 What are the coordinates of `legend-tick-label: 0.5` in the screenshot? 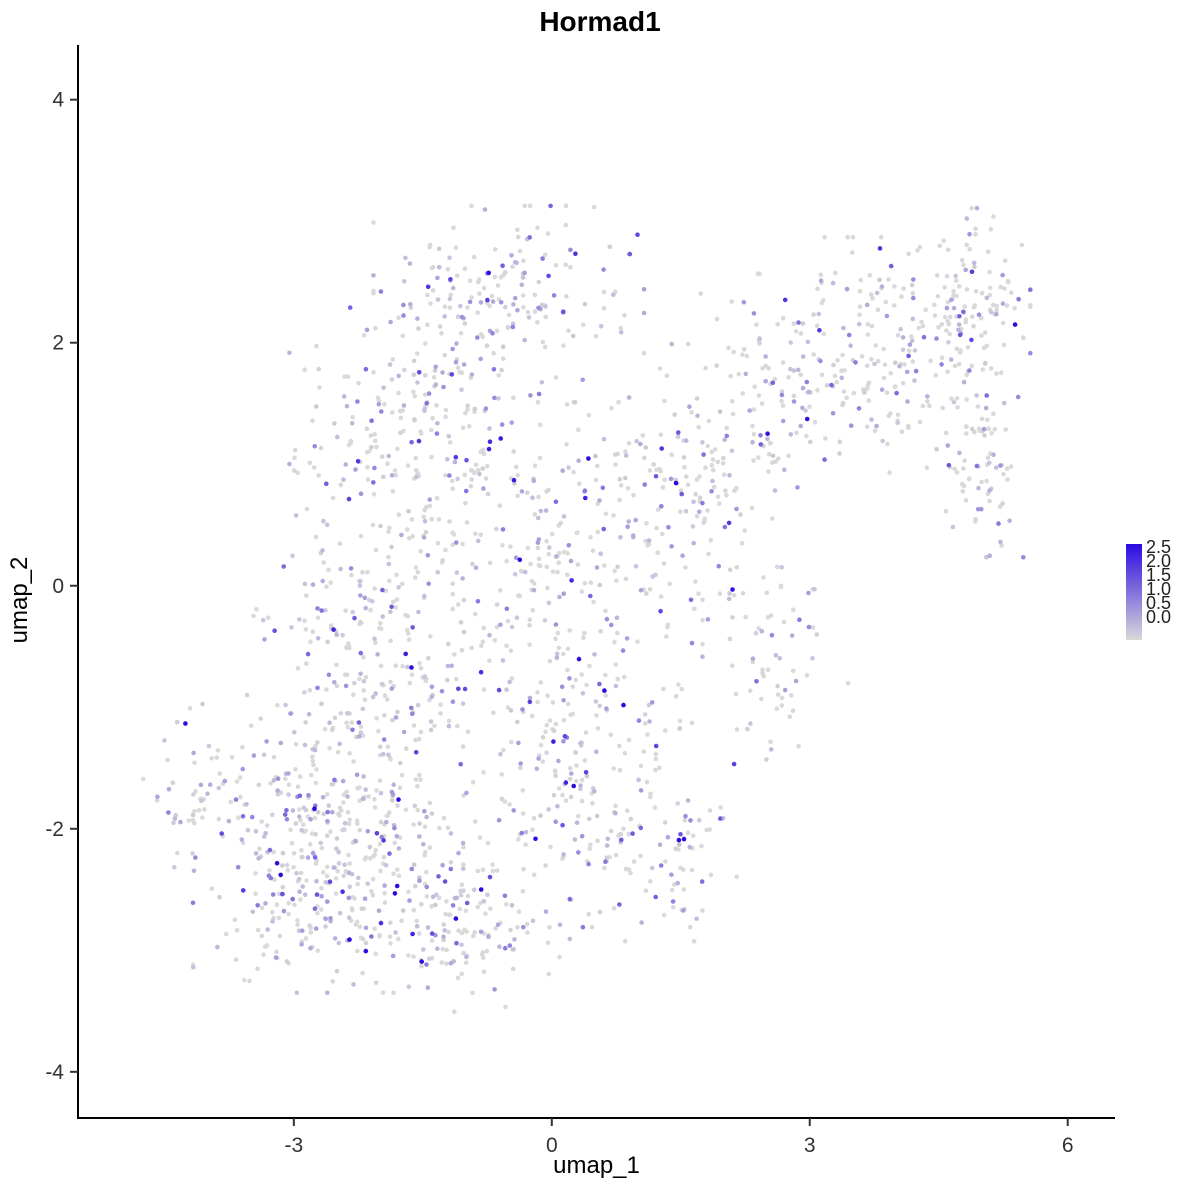 It's located at (1159, 603).